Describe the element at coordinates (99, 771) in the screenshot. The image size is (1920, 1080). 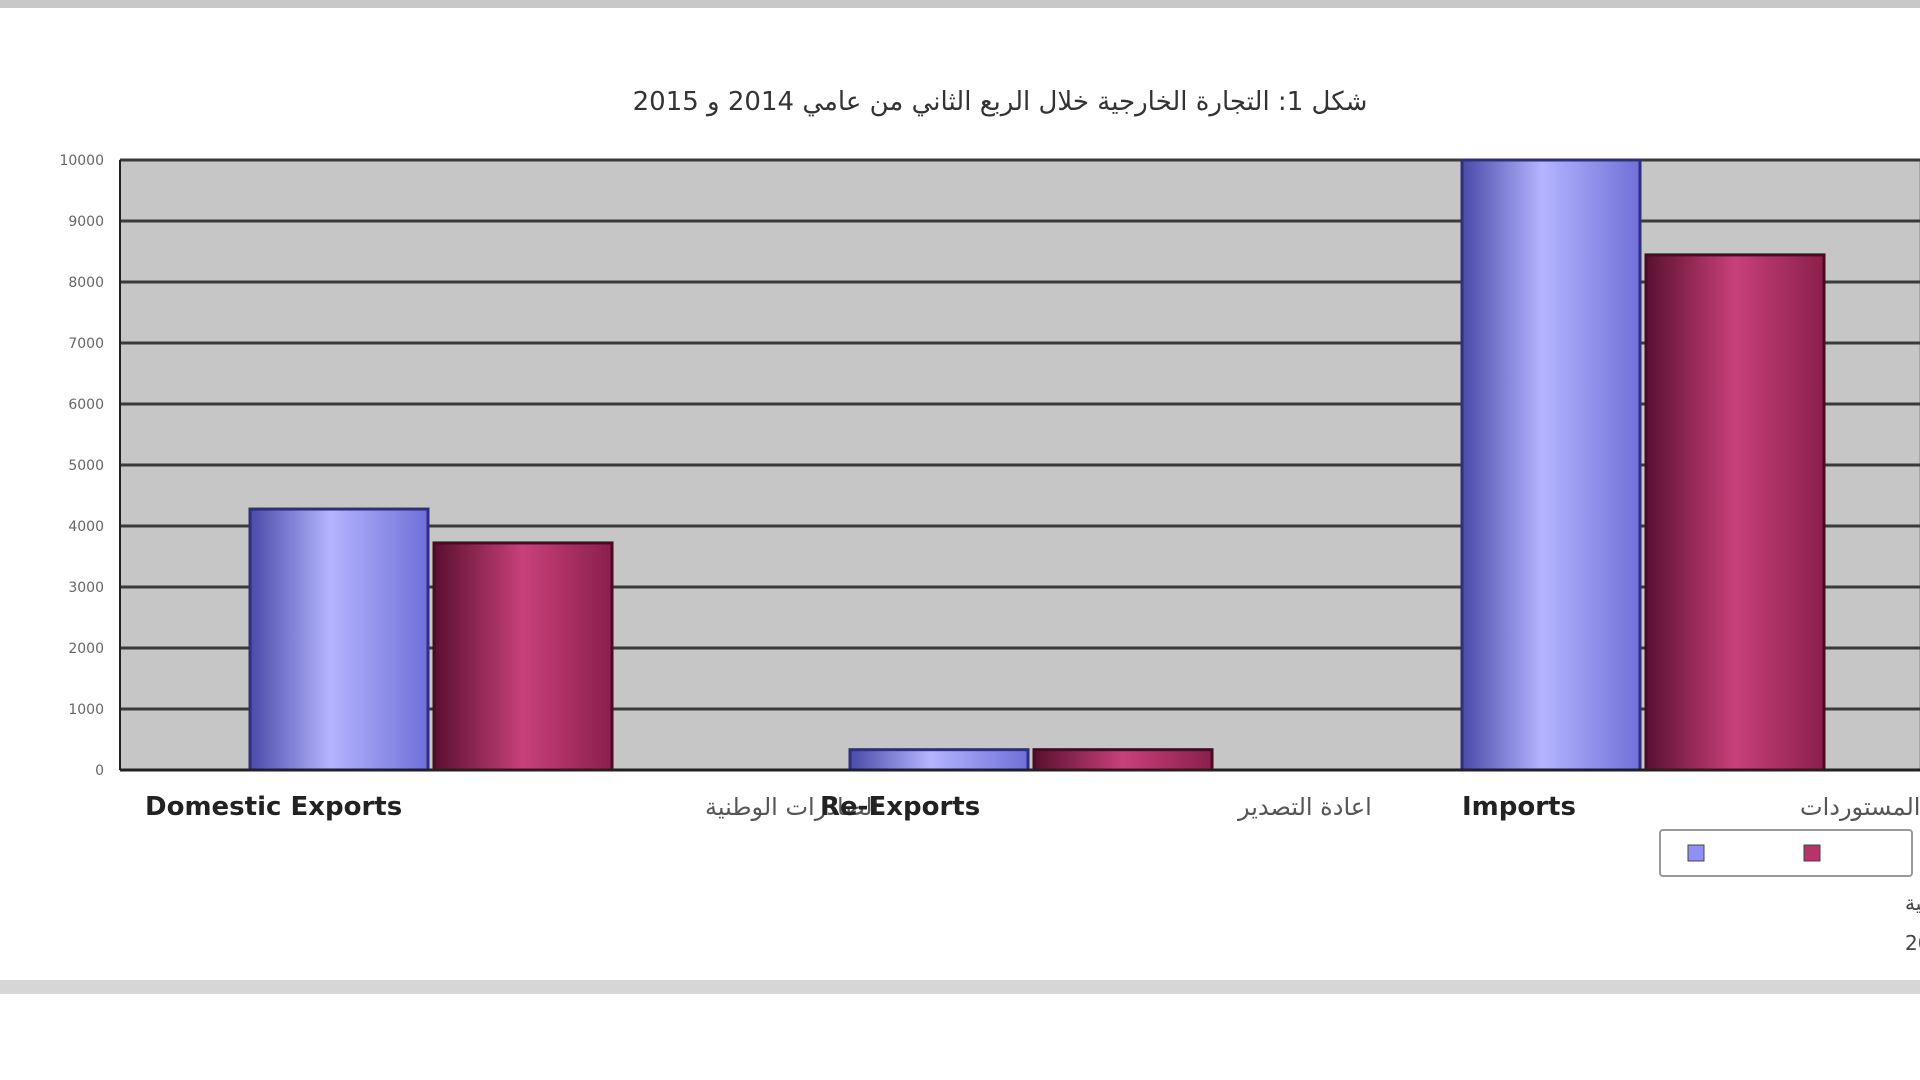
I see `y-tick-label: 0` at that location.